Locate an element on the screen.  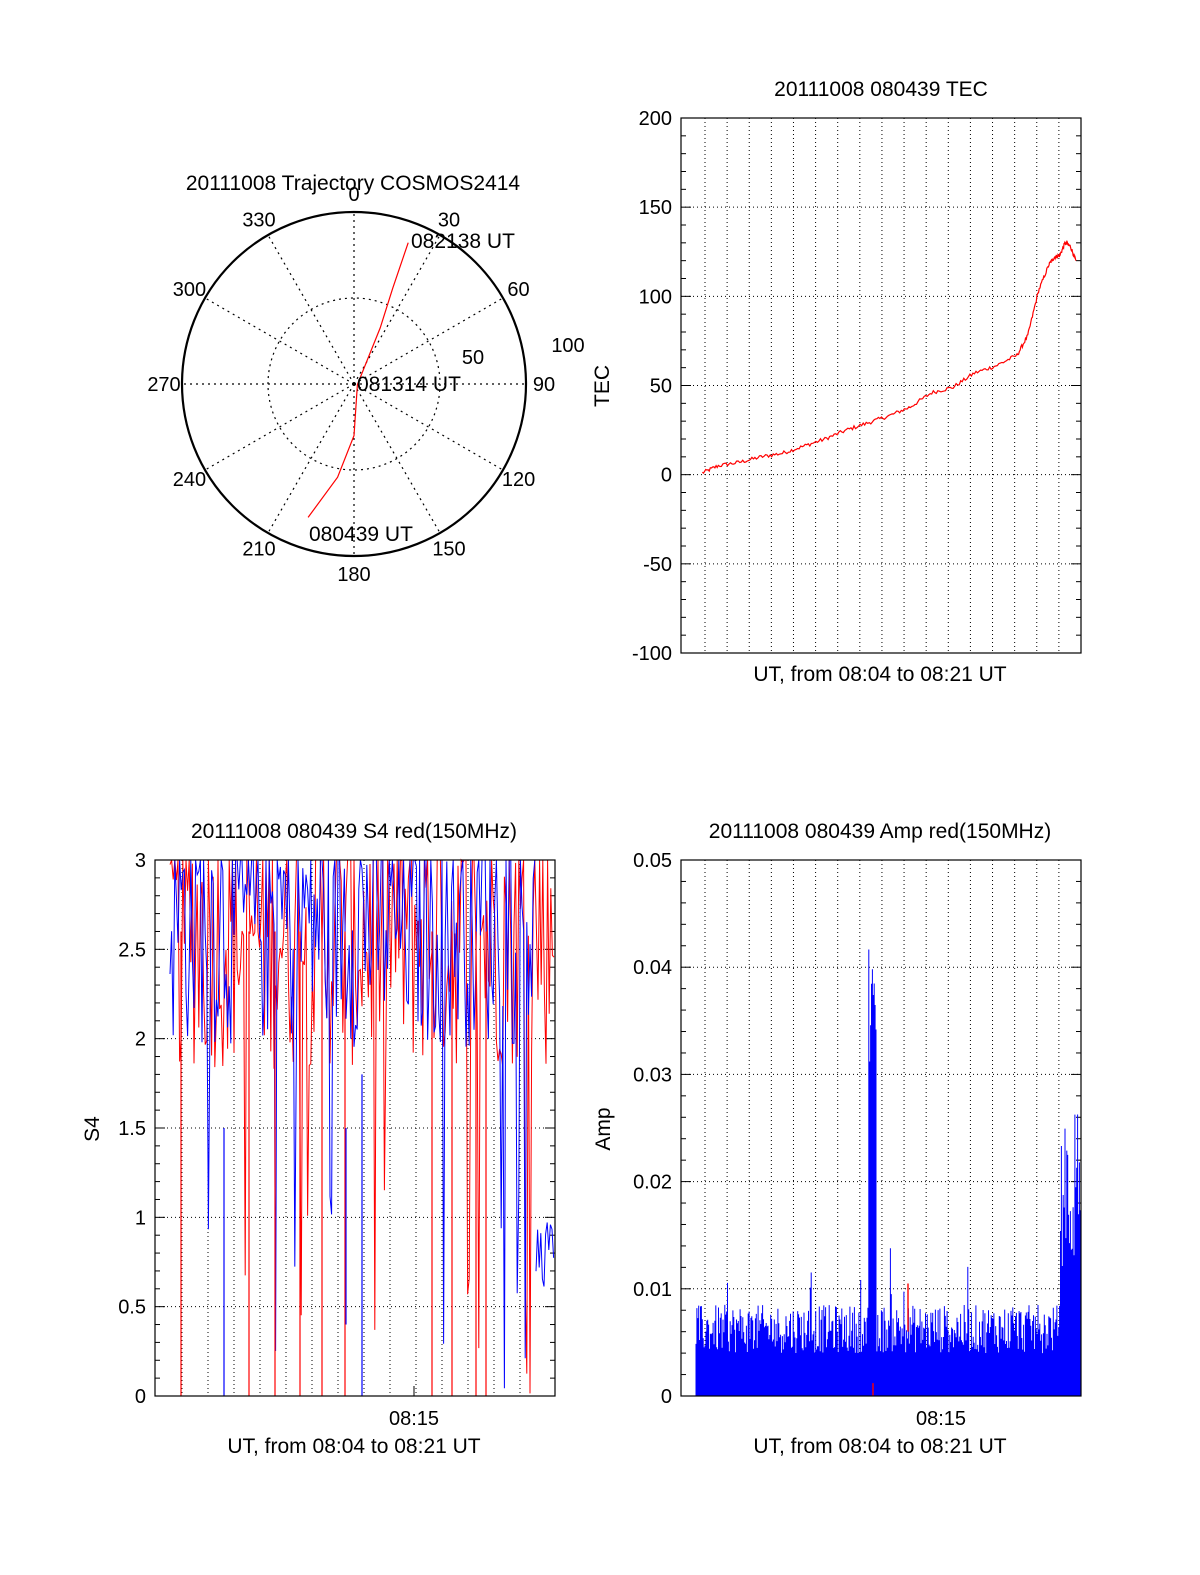
amp-y-tick-label-5: 0.05 is located at coordinates (652, 861).